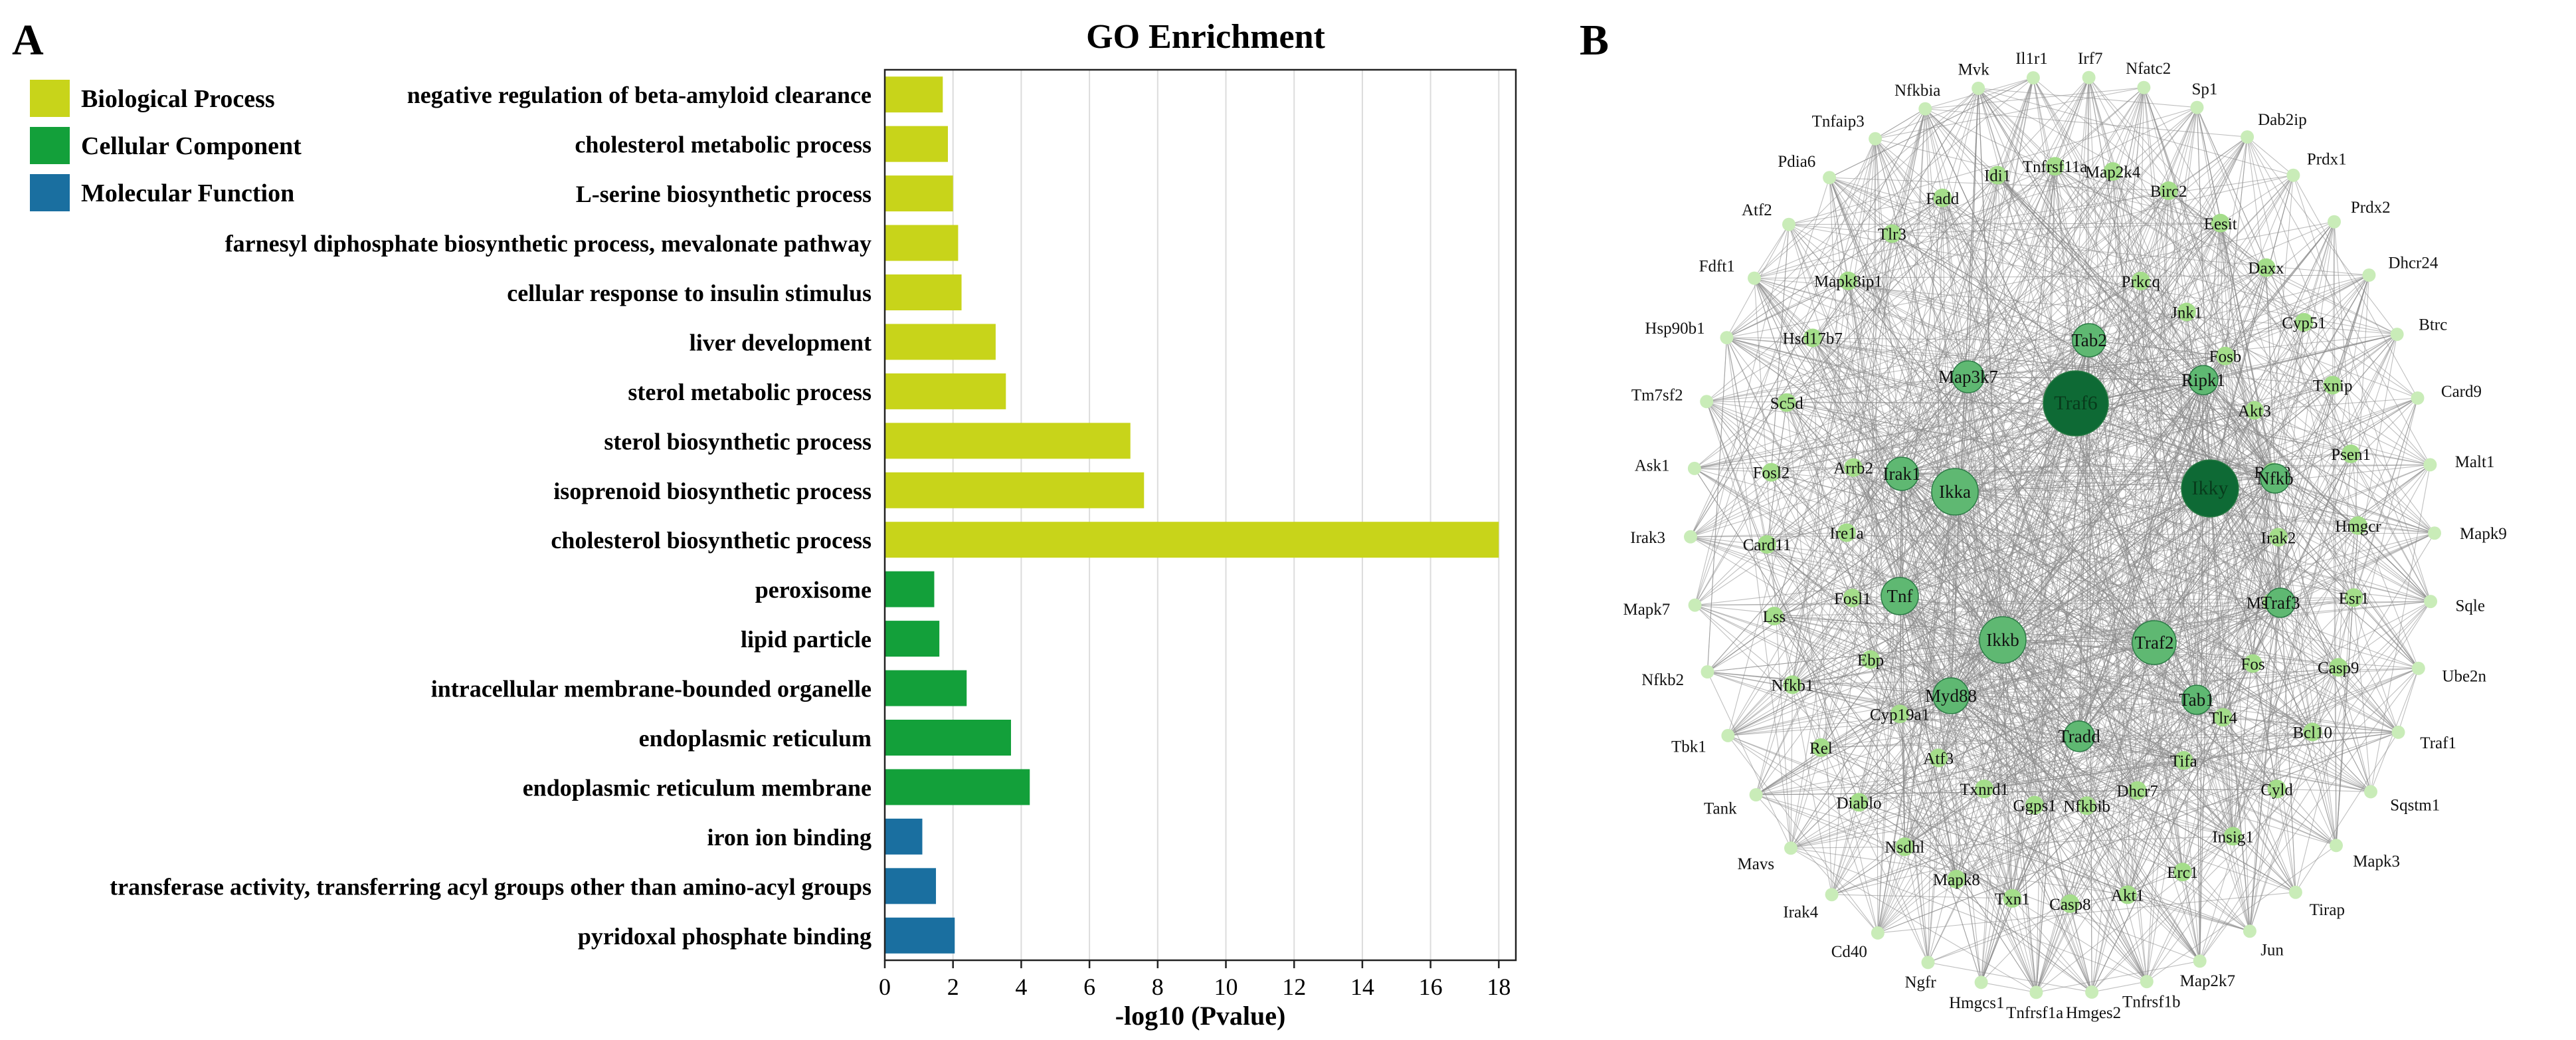 The image size is (2576, 1040). What do you see at coordinates (2225, 357) in the screenshot?
I see `node-label-fosb: Fosb` at bounding box center [2225, 357].